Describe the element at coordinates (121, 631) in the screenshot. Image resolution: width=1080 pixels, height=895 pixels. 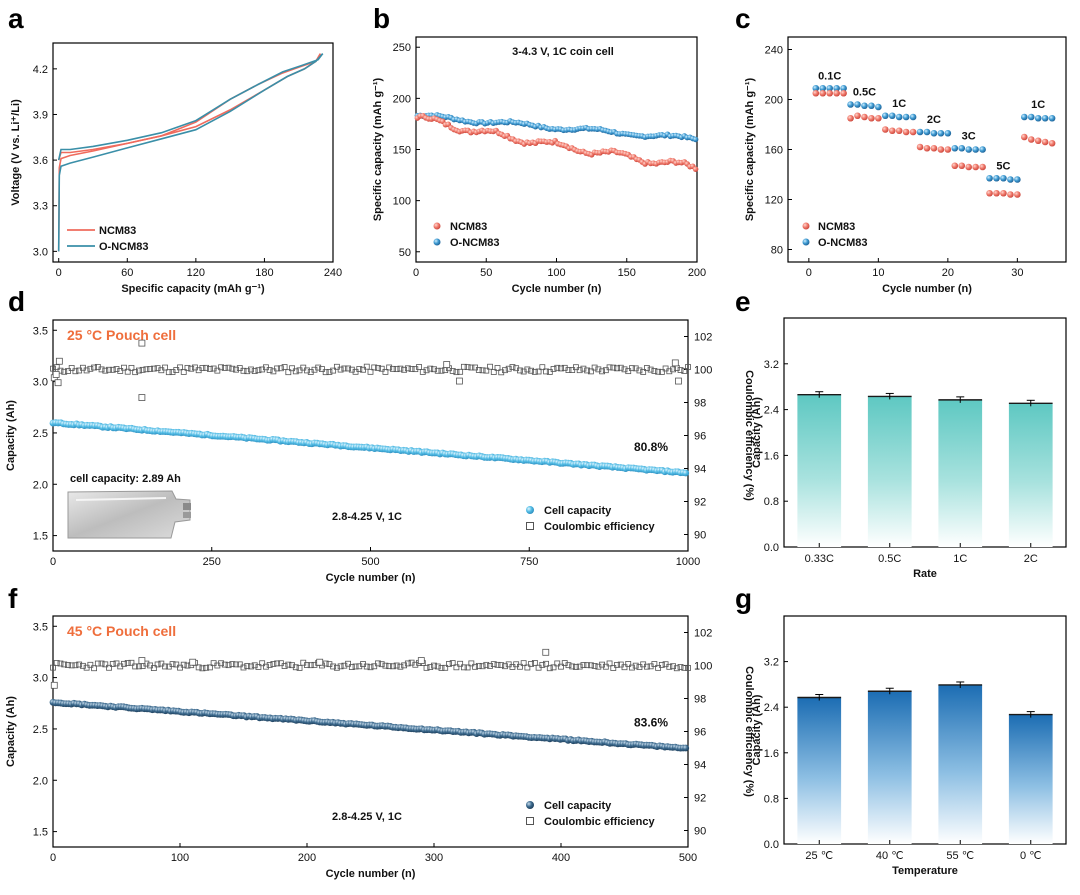
I see `panel-title: 45 °C Pouch cell` at that location.